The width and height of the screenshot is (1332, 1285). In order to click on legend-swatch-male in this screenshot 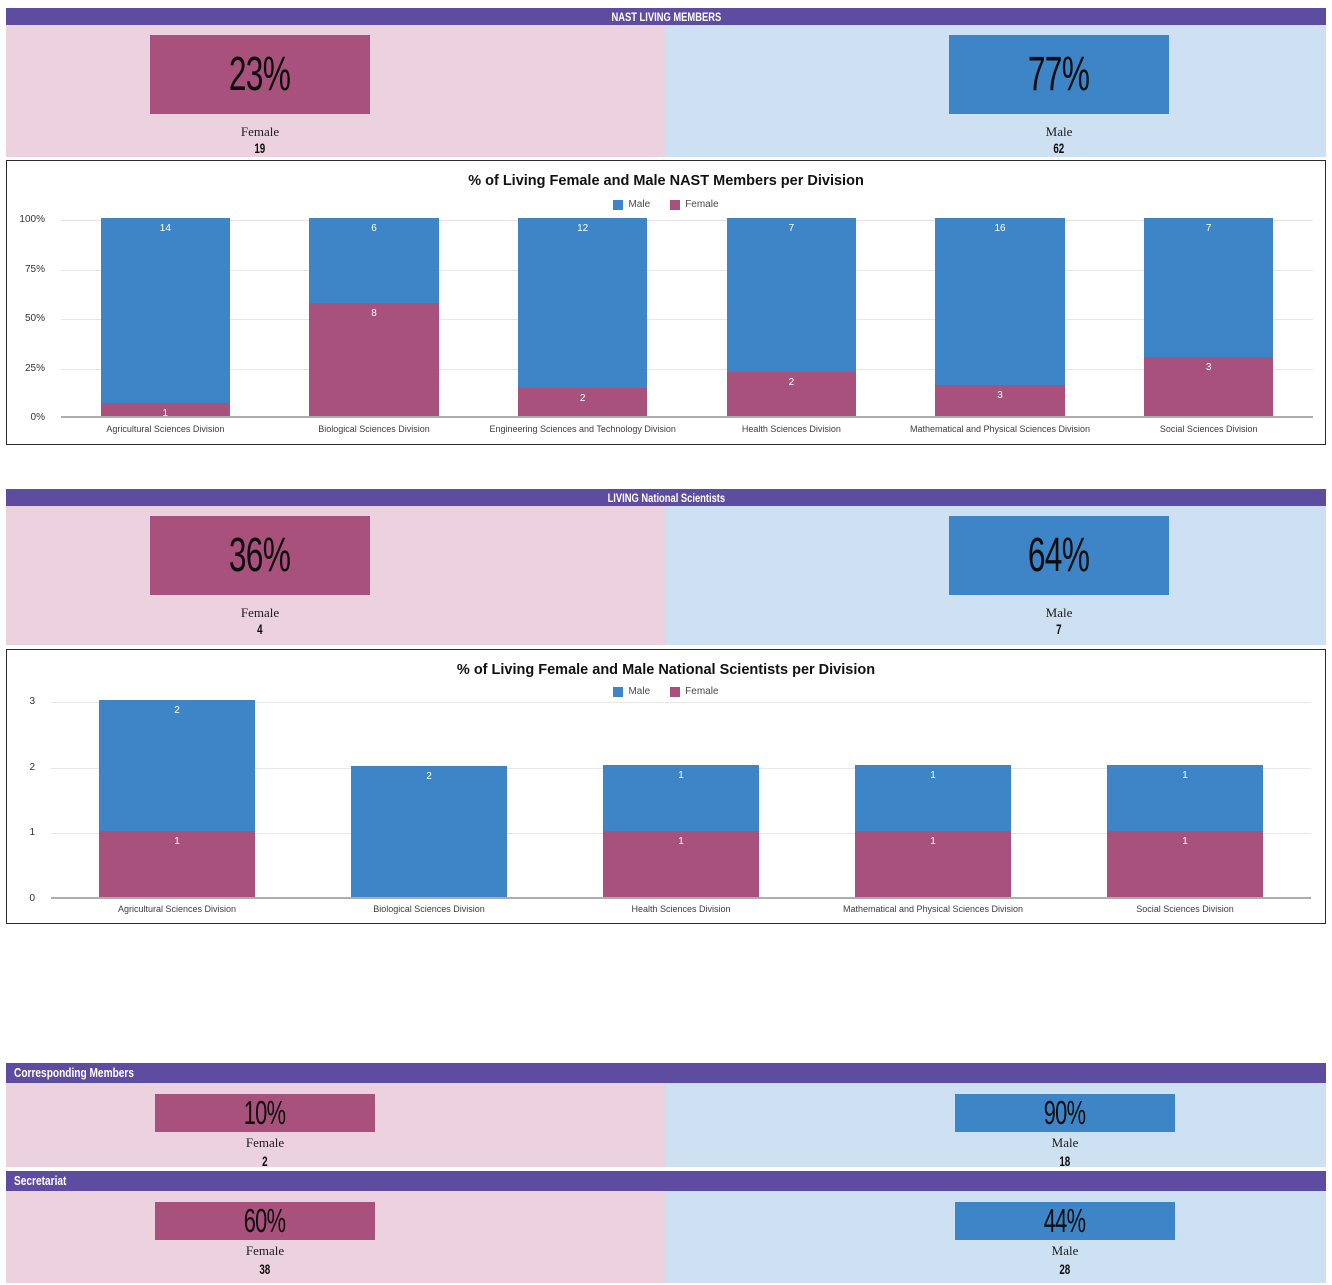, I will do `click(618, 691)`.